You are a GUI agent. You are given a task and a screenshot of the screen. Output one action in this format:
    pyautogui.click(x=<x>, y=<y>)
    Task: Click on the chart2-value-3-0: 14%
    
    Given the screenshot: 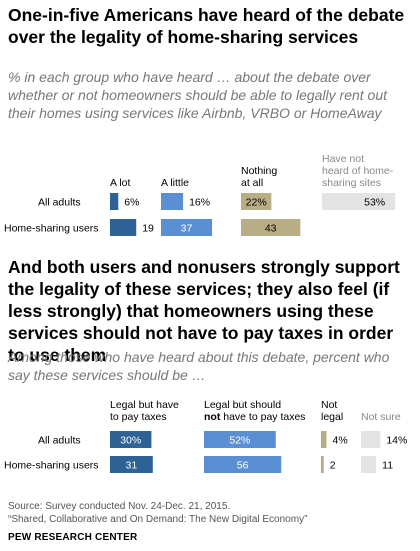 What is the action you would take?
    pyautogui.click(x=396, y=441)
    